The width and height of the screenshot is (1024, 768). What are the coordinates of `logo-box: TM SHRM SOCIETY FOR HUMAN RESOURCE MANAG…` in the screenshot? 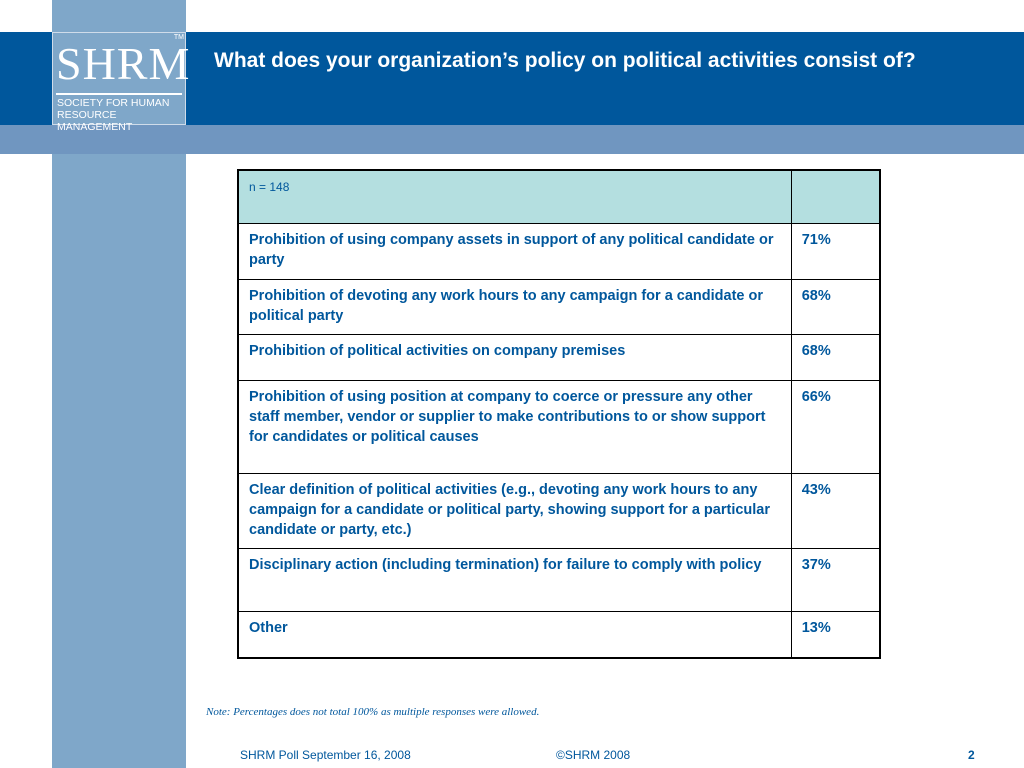 It's located at (121, 82).